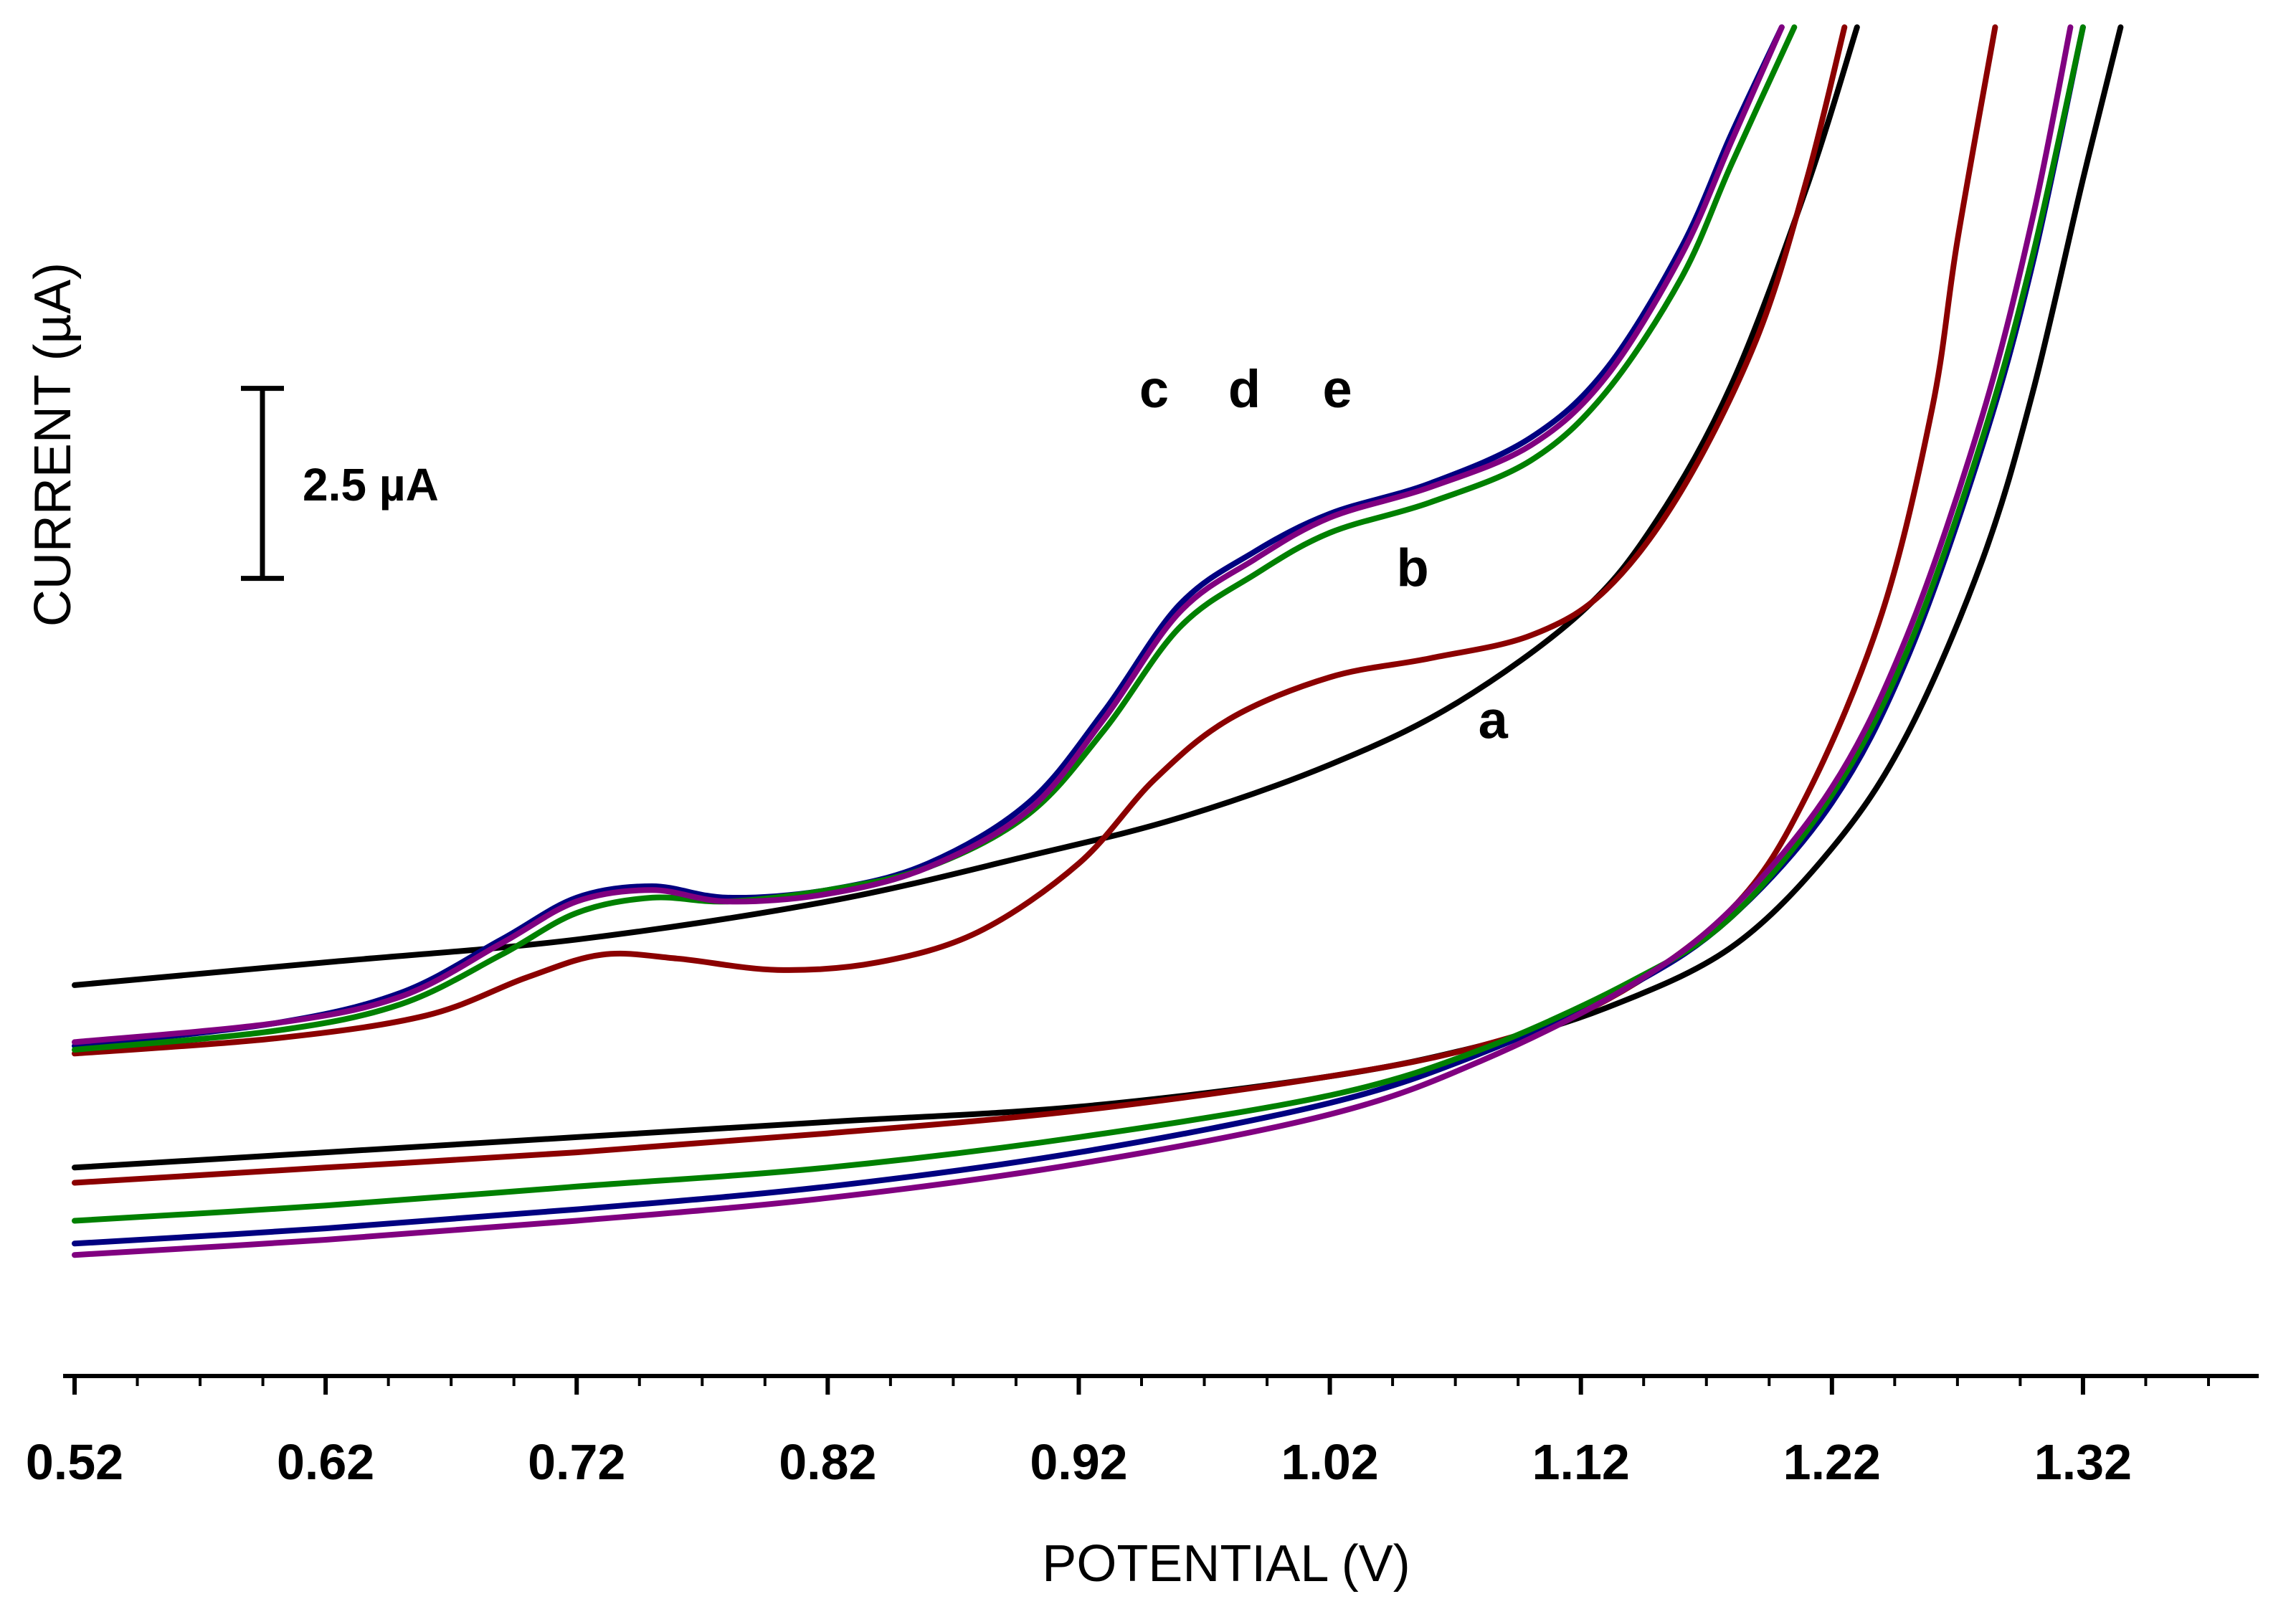  Describe the element at coordinates (1413, 567) in the screenshot. I see `curve-label-b: b` at that location.